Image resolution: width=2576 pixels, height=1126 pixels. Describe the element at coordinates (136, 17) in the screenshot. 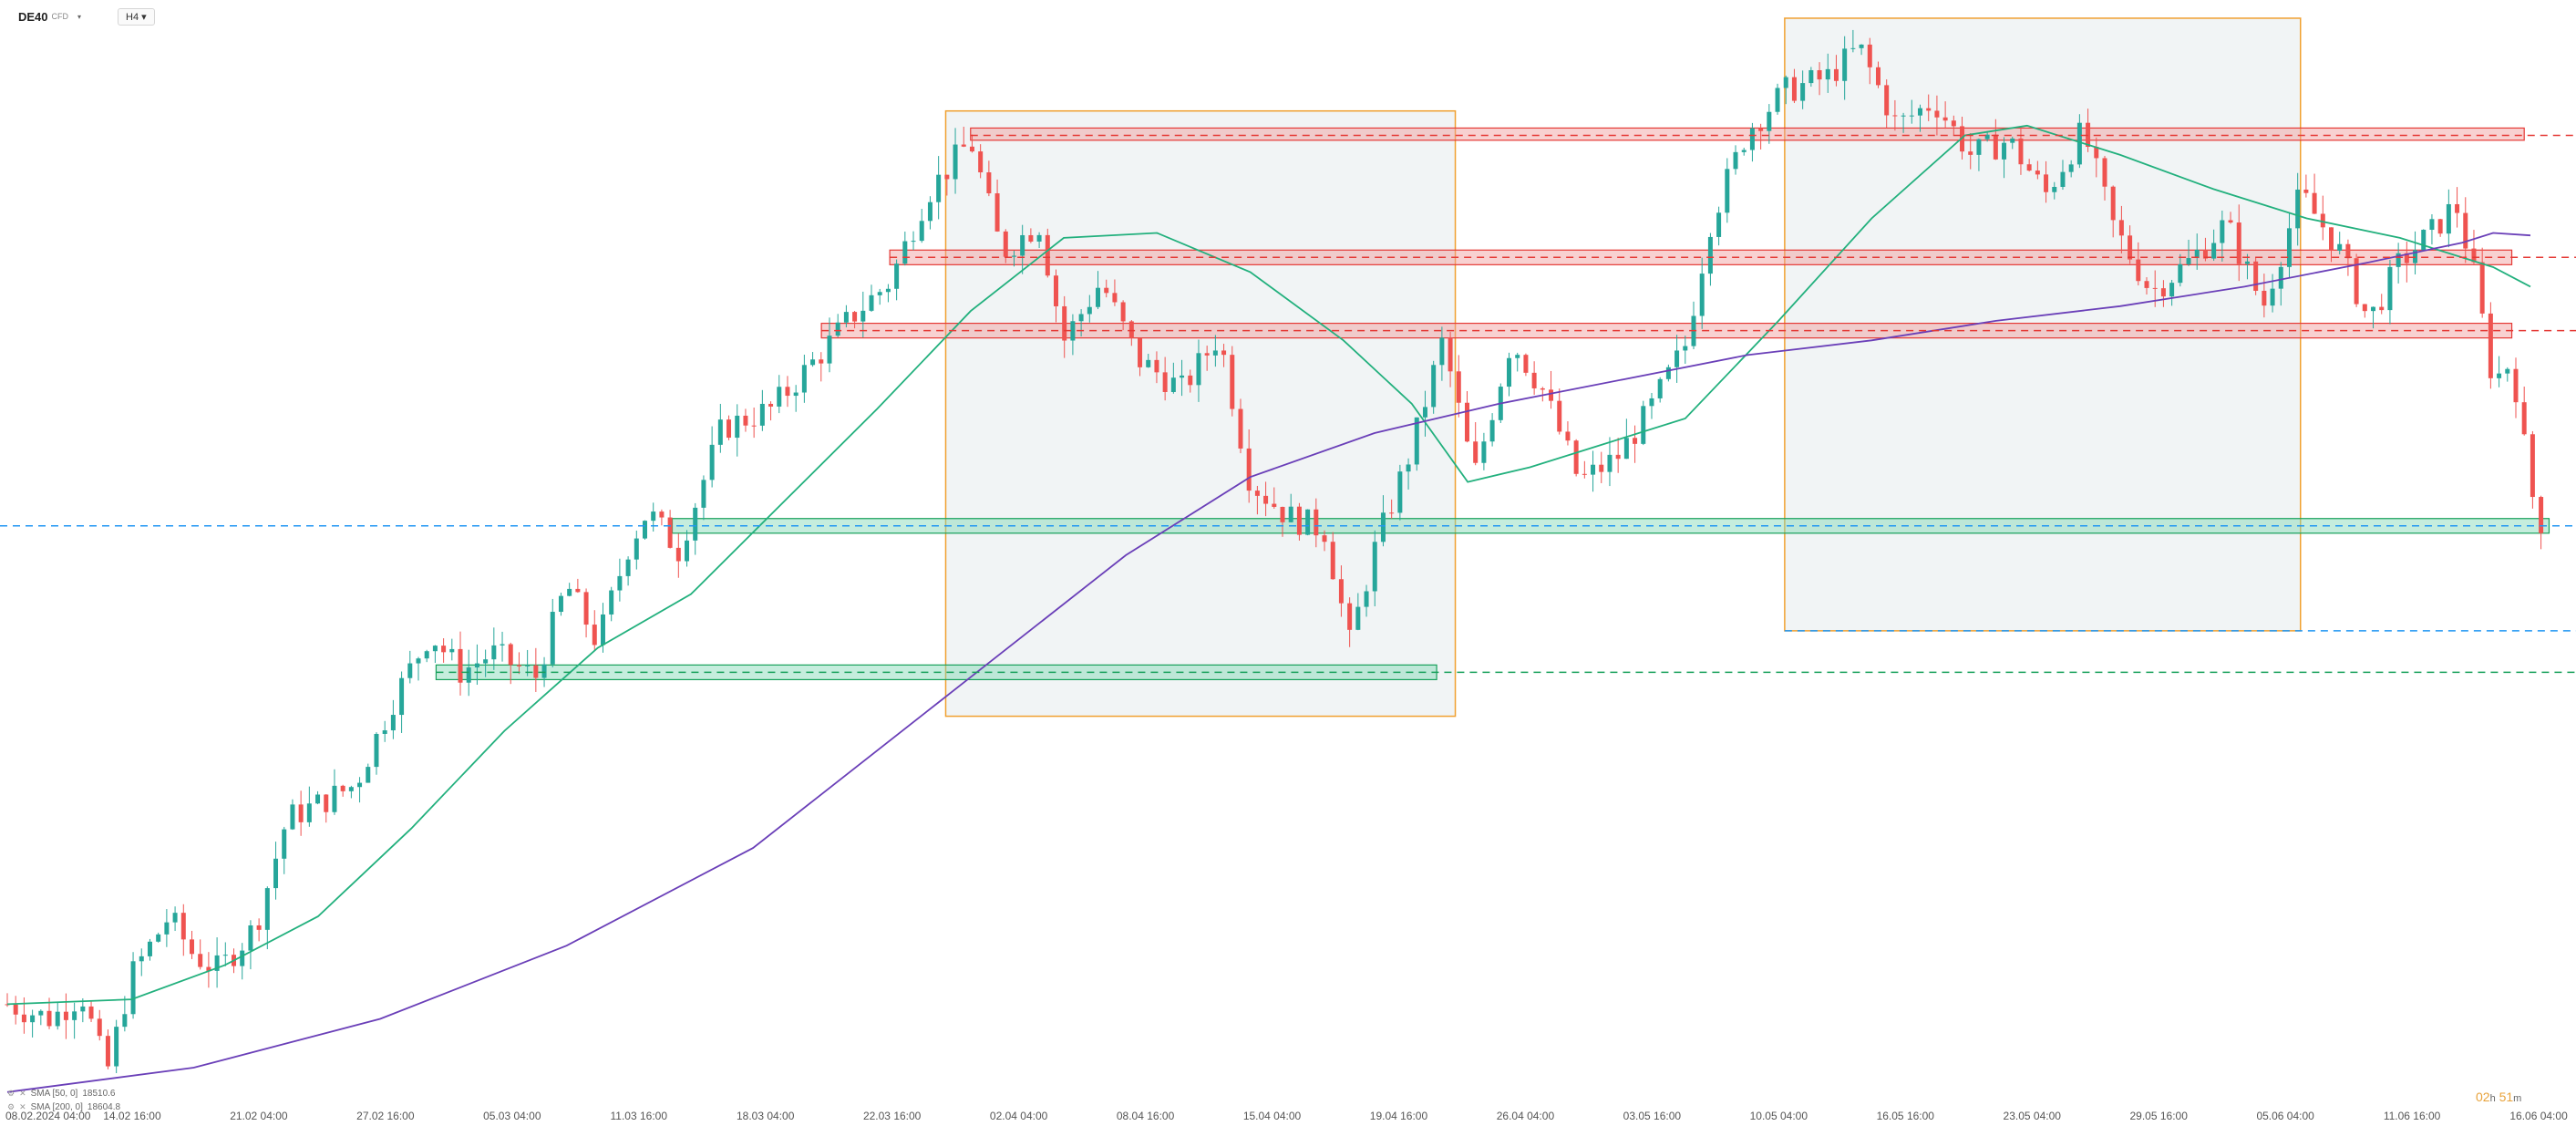

I see `timeframe-selector: H4 ▾` at that location.